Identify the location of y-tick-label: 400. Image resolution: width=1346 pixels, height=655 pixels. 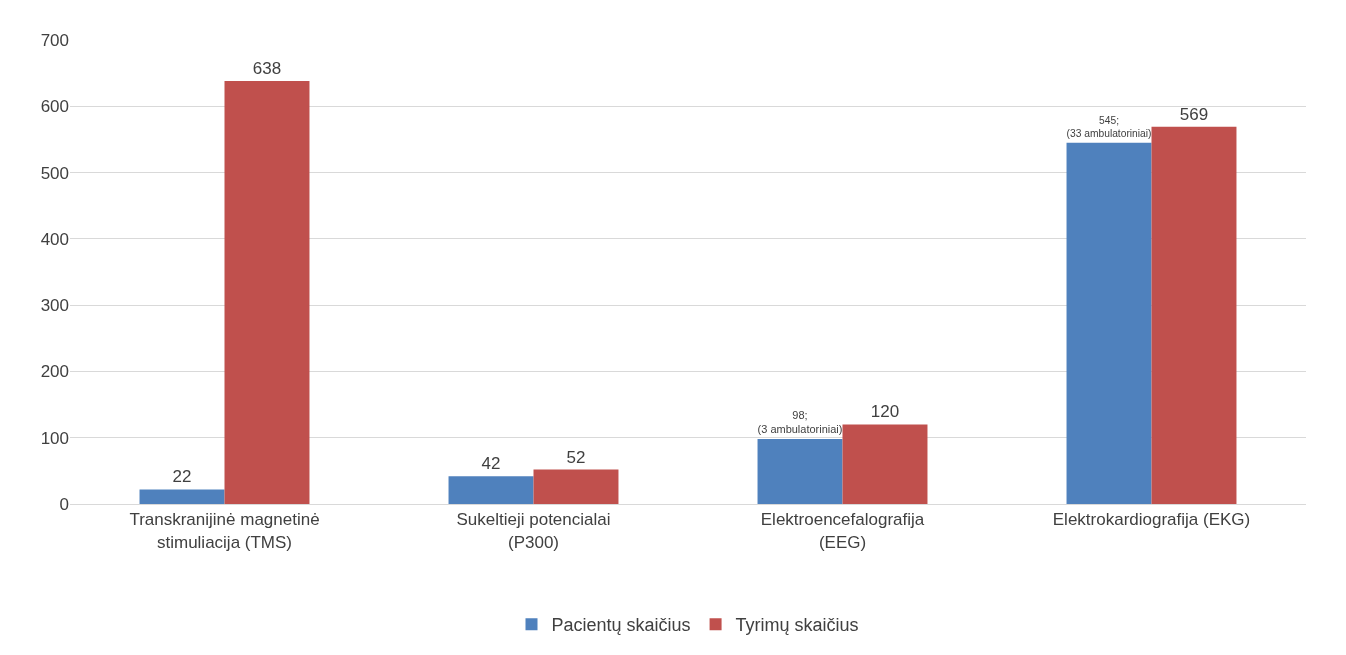
(54, 239).